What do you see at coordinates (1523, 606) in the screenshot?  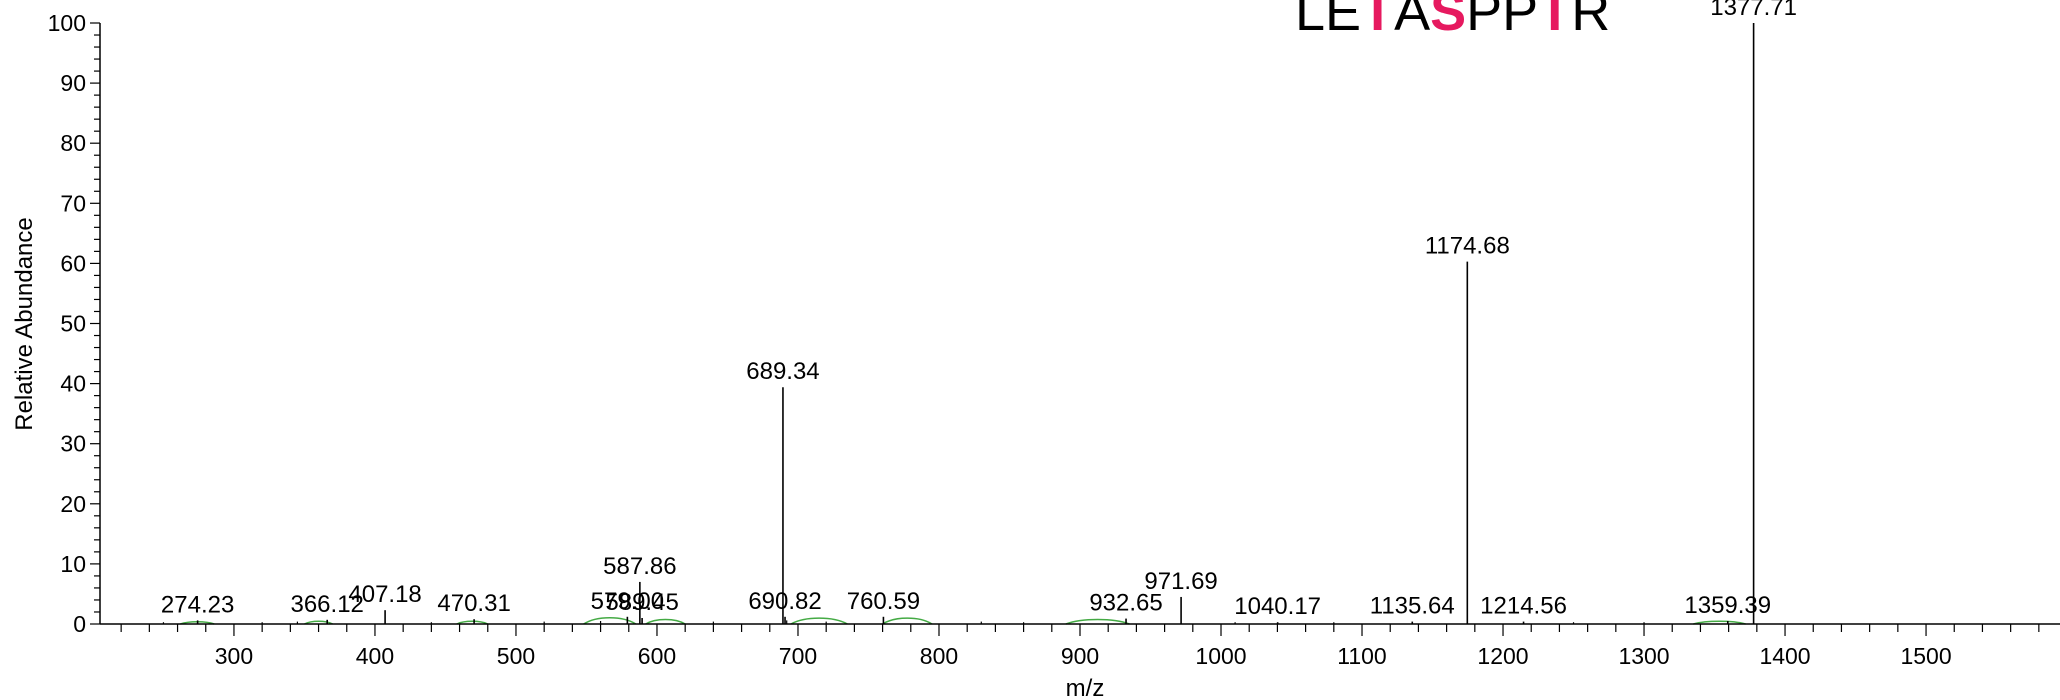 I see `peak-label: 1214.56` at bounding box center [1523, 606].